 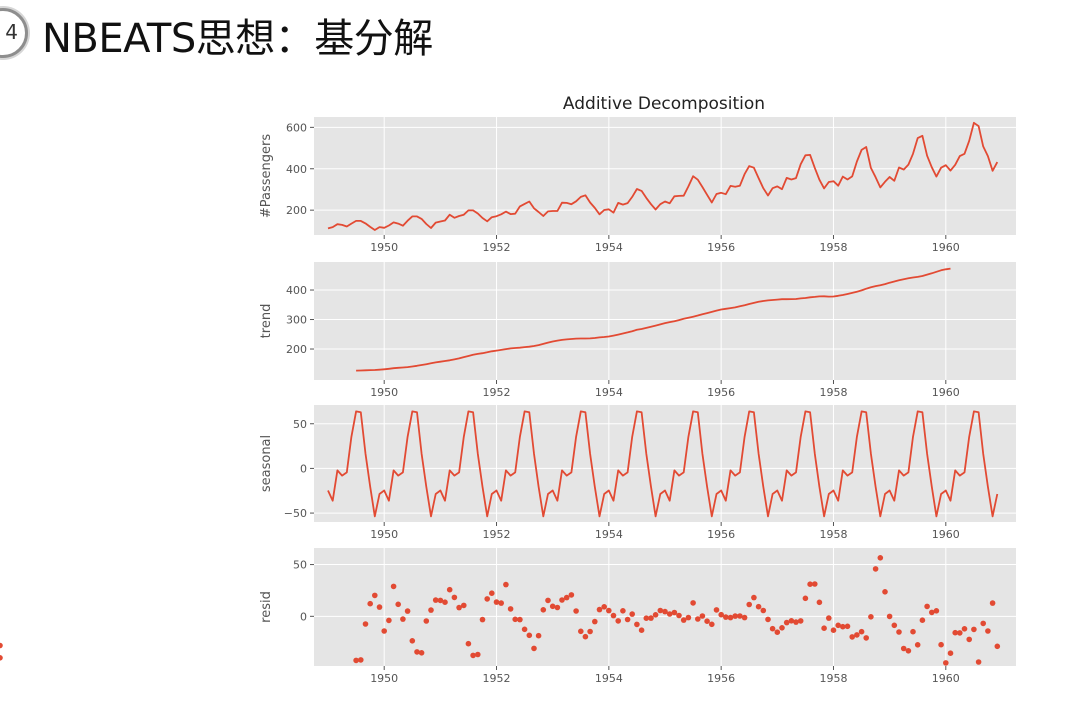 What do you see at coordinates (303, 468) in the screenshot?
I see `y-tick-label: 0` at bounding box center [303, 468].